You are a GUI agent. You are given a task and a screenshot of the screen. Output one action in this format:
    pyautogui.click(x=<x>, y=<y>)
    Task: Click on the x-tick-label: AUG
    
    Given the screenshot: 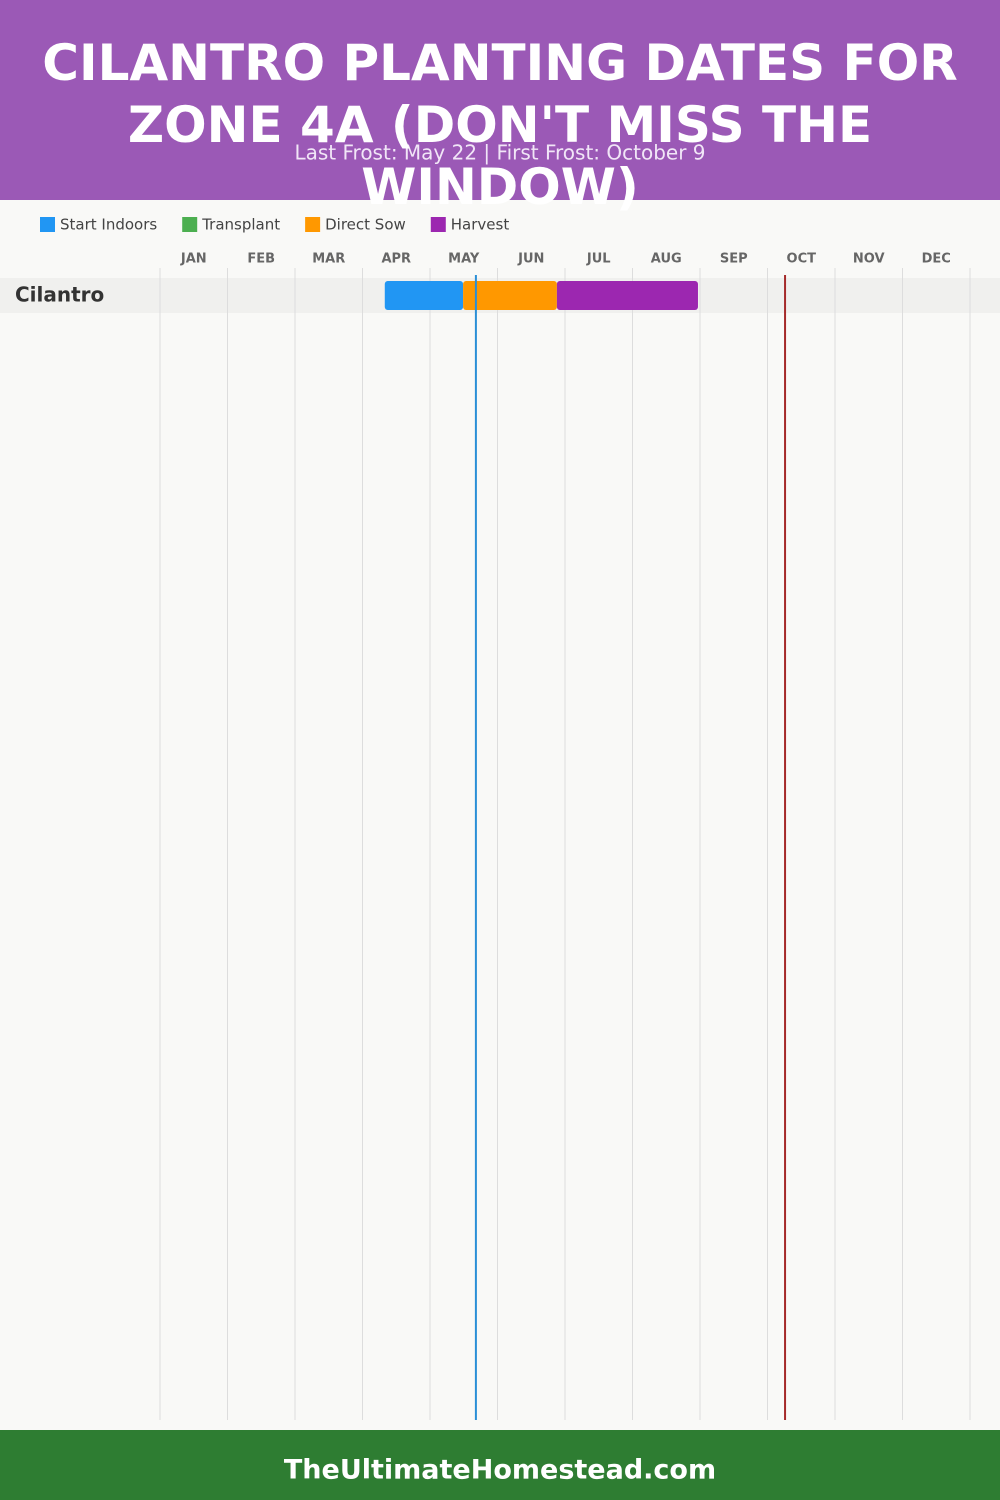 What is the action you would take?
    pyautogui.click(x=666, y=259)
    